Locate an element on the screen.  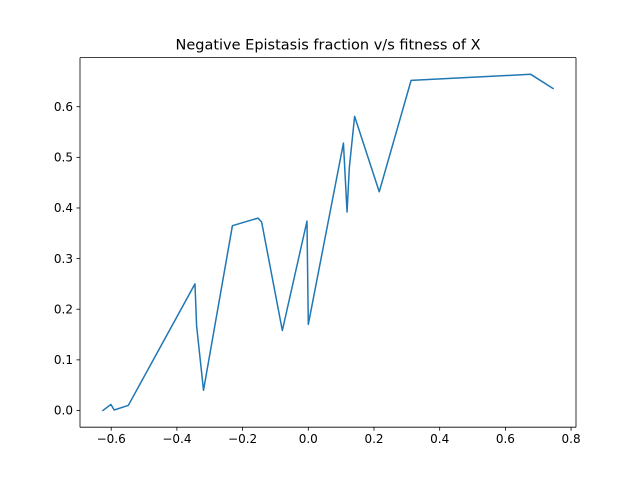
x-tick-label: −0.4 is located at coordinates (176, 439).